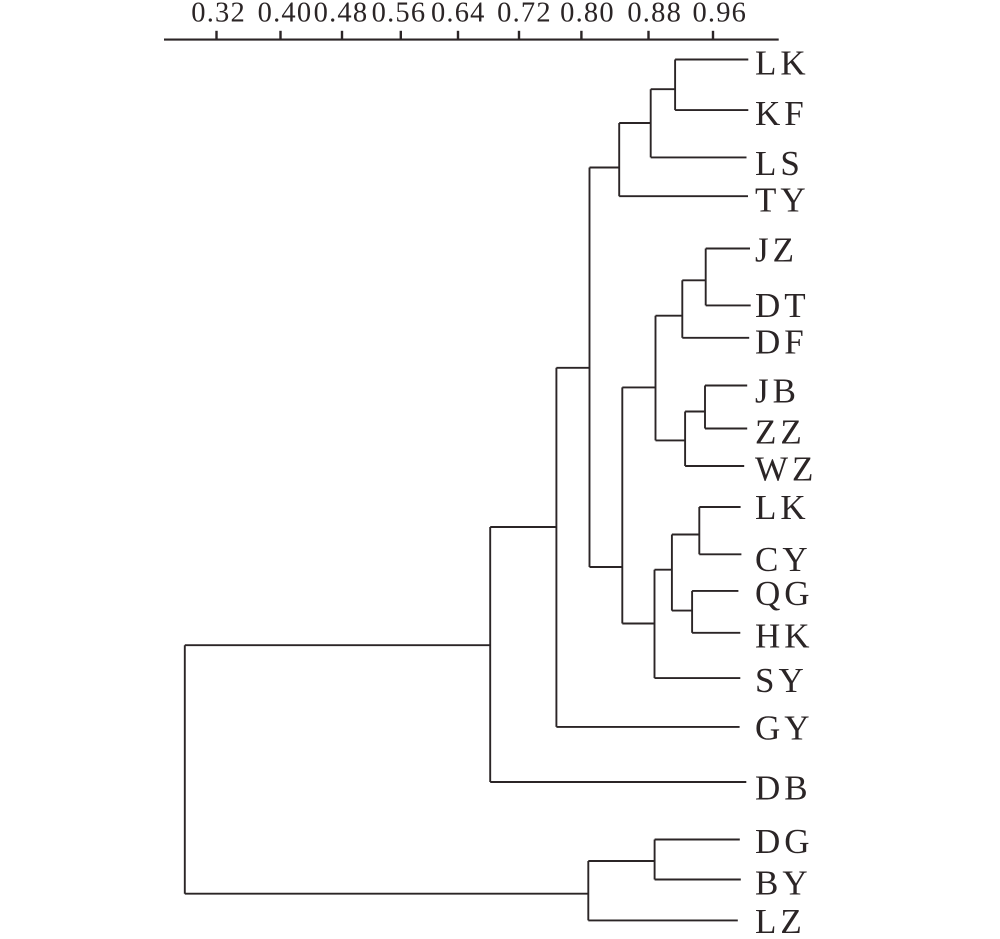 This screenshot has width=1000, height=939. Describe the element at coordinates (779, 163) in the screenshot. I see `svg-text: LS` at that location.